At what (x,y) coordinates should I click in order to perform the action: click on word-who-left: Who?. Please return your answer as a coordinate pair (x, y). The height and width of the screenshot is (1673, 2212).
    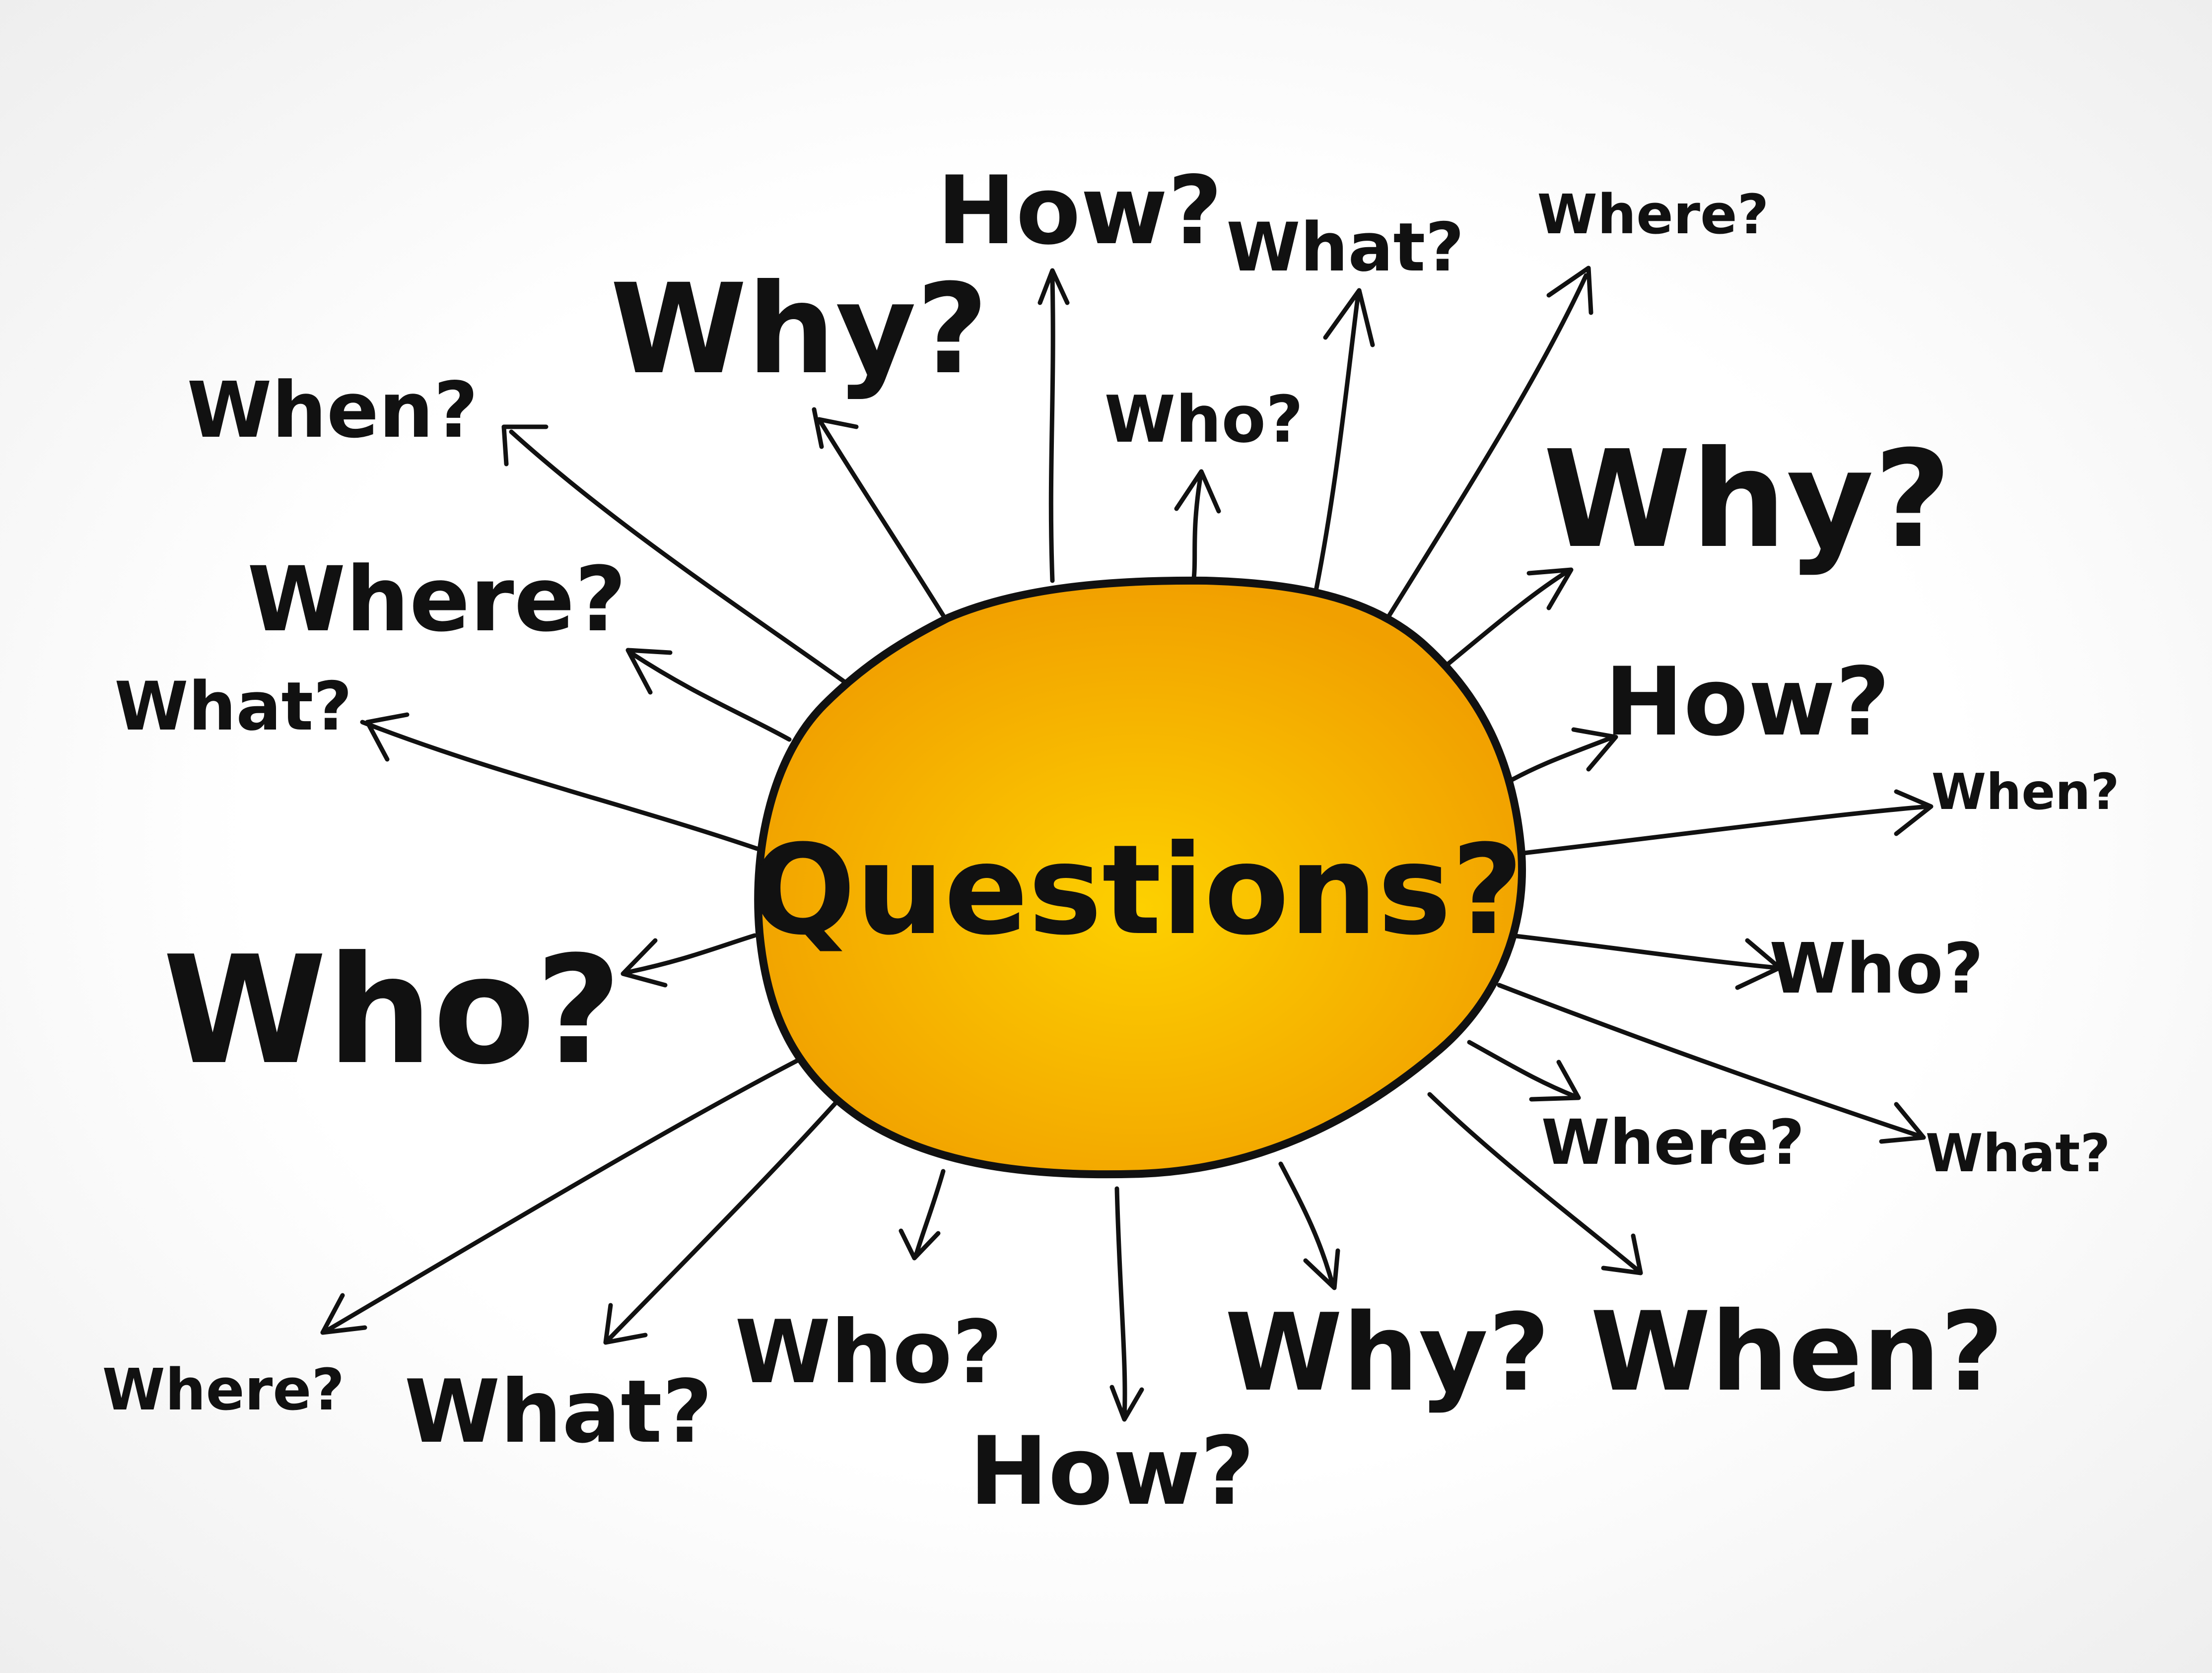
    Looking at the image, I should click on (392, 1010).